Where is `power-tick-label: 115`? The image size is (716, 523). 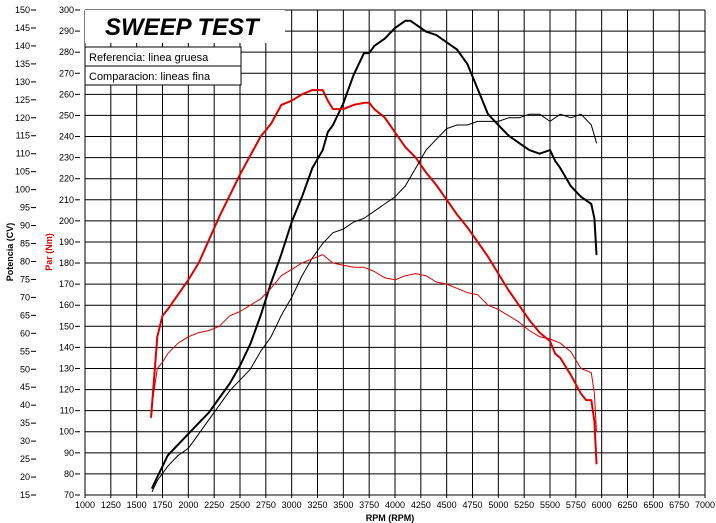
power-tick-label: 115 is located at coordinates (23, 136).